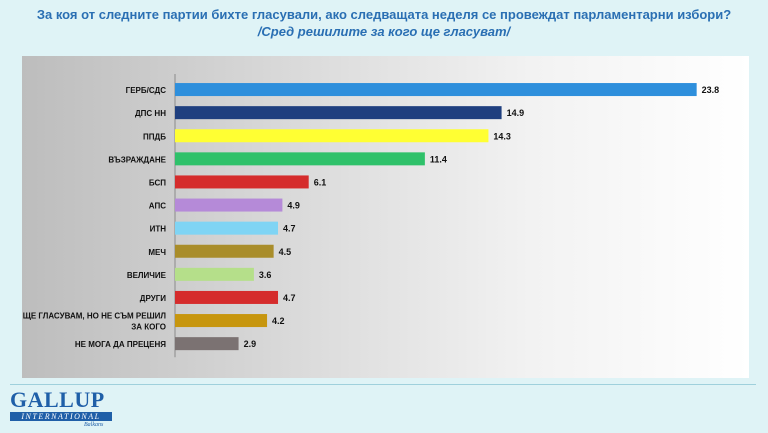 Image resolution: width=768 pixels, height=433 pixels. I want to click on data-label: 4.2, so click(278, 321).